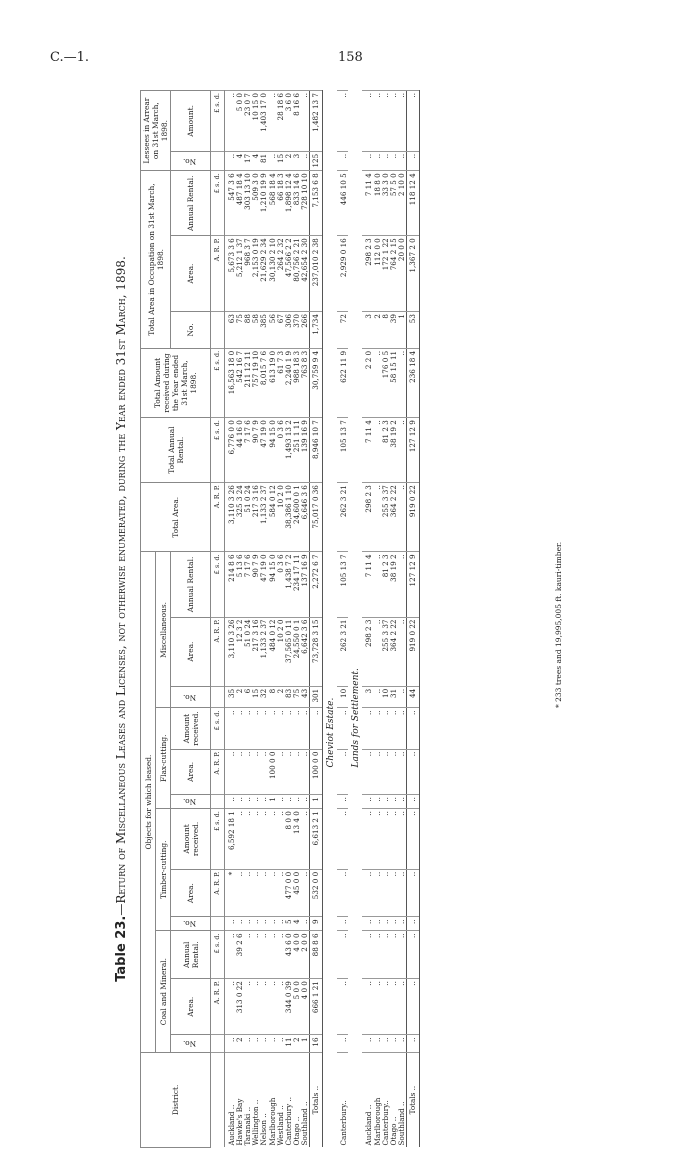 The width and height of the screenshot is (700, 1168). What do you see at coordinates (190, 839) in the screenshot?
I see `header-timber-amount: Amount received.` at bounding box center [190, 839].